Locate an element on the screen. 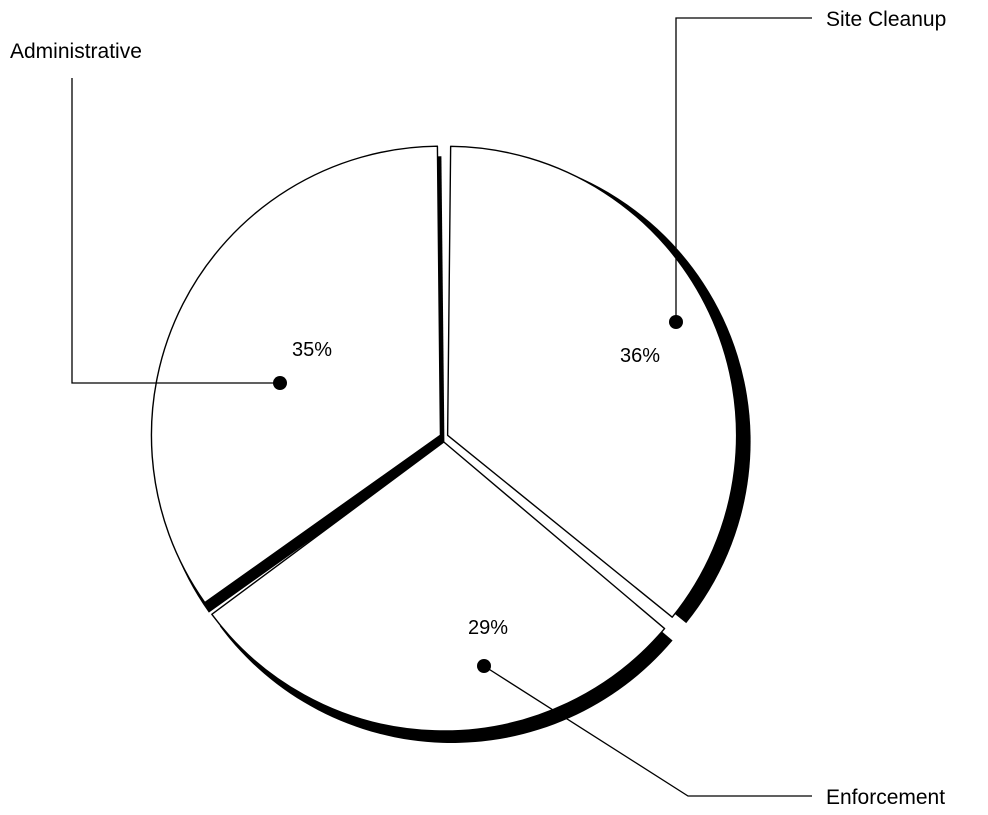 This screenshot has height=815, width=988. percent-label-site-cleanup: 36% is located at coordinates (640, 356).